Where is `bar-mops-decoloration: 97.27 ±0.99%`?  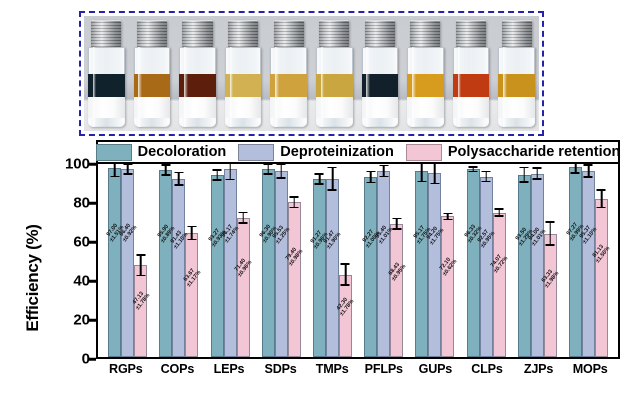
bar-mops-decoloration: 97.27 ±0.99% is located at coordinates (576, 262).